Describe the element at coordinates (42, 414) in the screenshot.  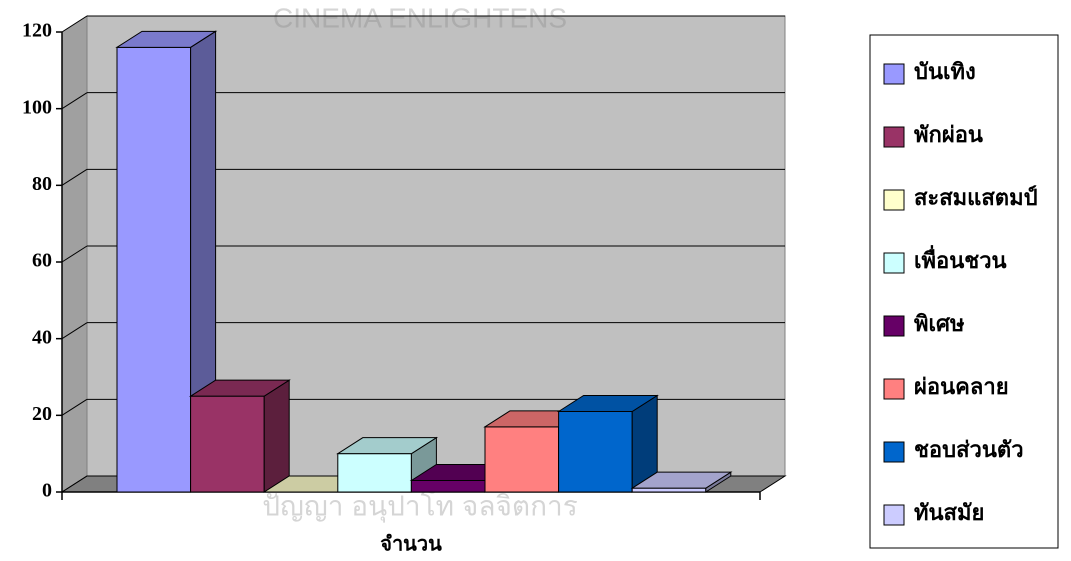
I see `y-tick-label: 20` at that location.